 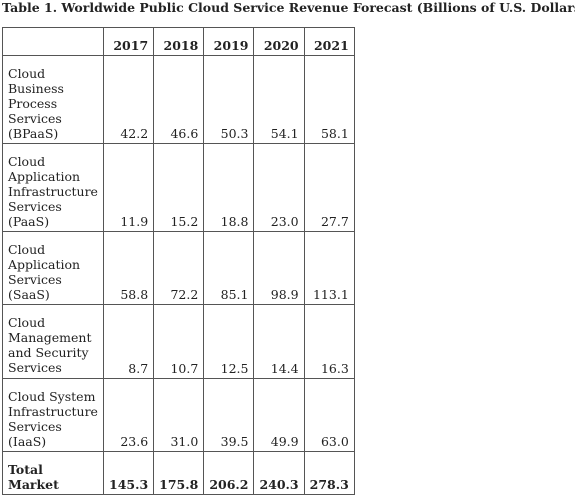 What do you see at coordinates (229, 268) in the screenshot?
I see `value-cell: 85.1` at bounding box center [229, 268].